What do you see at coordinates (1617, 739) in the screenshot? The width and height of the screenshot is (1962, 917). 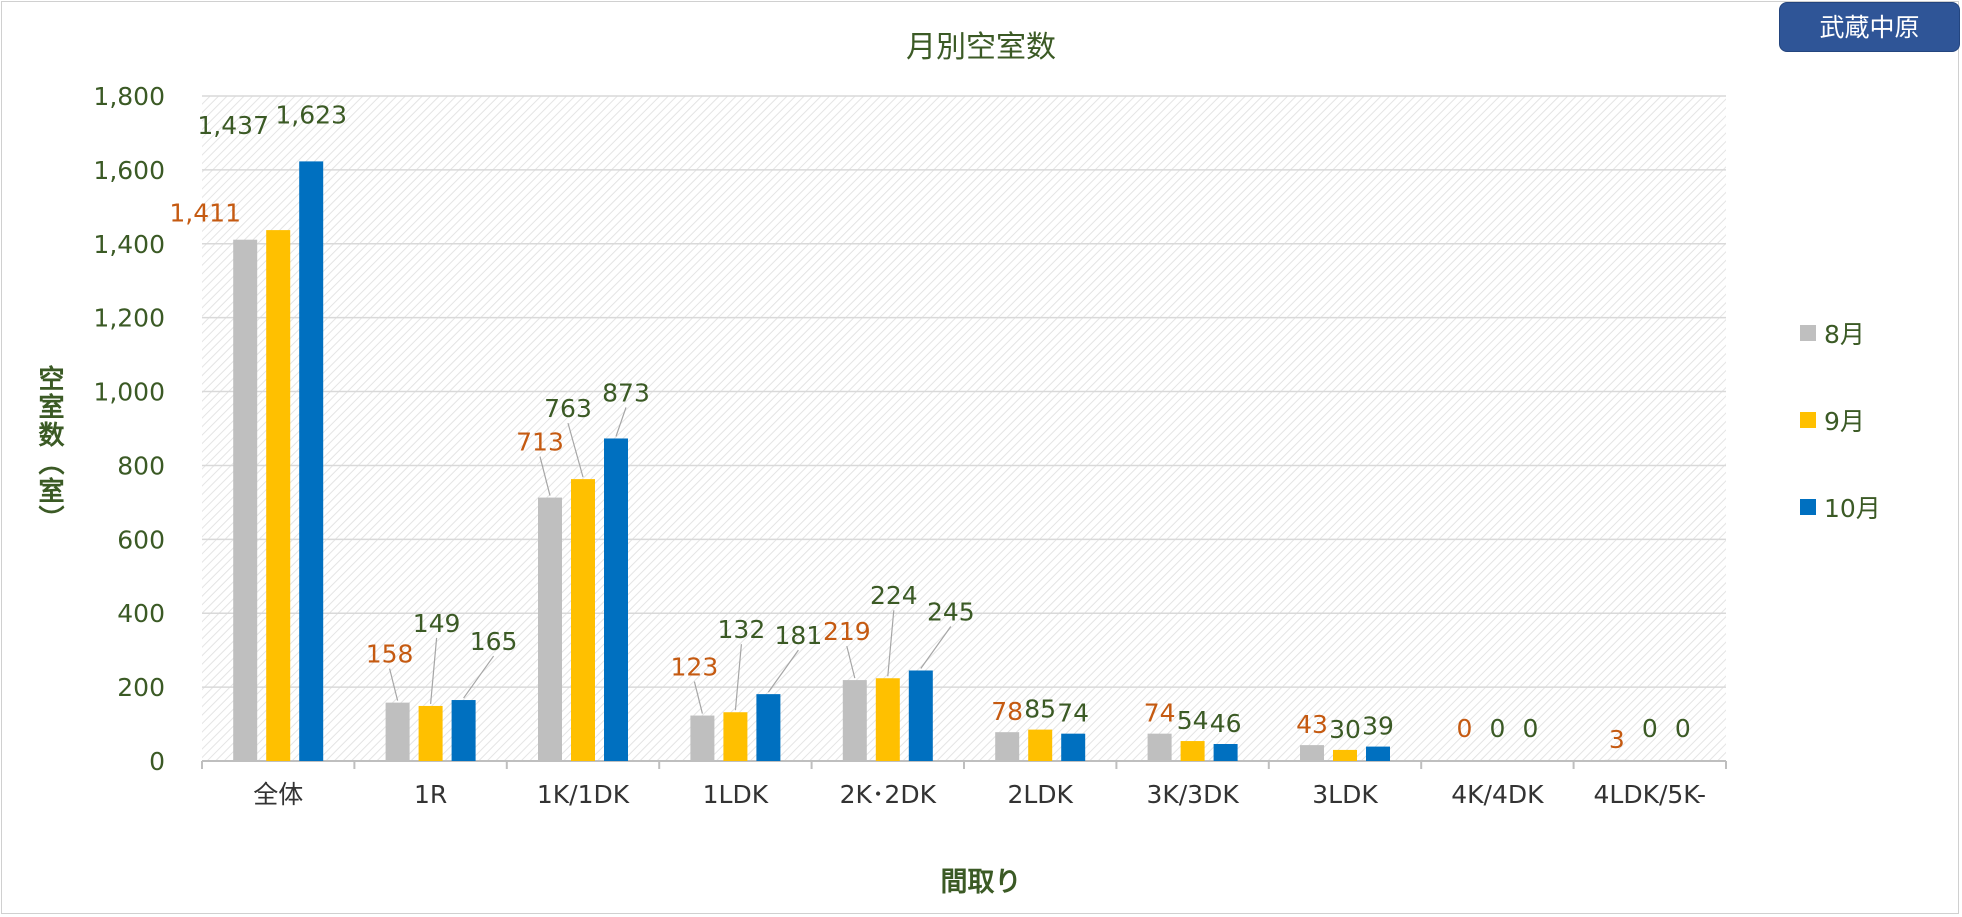 I see `data-label: 3` at bounding box center [1617, 739].